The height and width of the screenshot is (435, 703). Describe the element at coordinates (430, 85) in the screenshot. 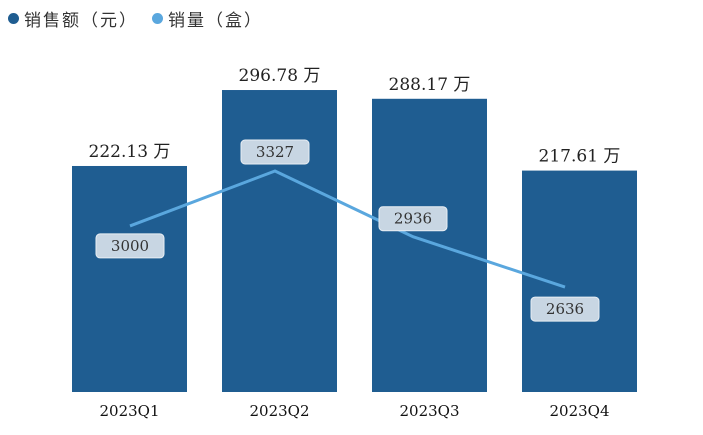

I see `bar-value-label: 288.17 万` at that location.